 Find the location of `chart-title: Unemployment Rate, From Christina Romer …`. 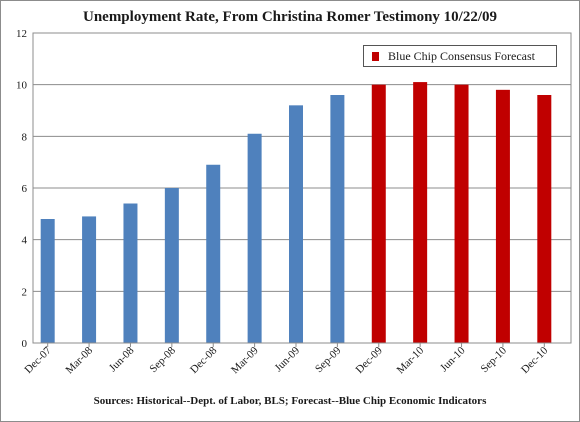

chart-title: Unemployment Rate, From Christina Romer … is located at coordinates (289, 17).